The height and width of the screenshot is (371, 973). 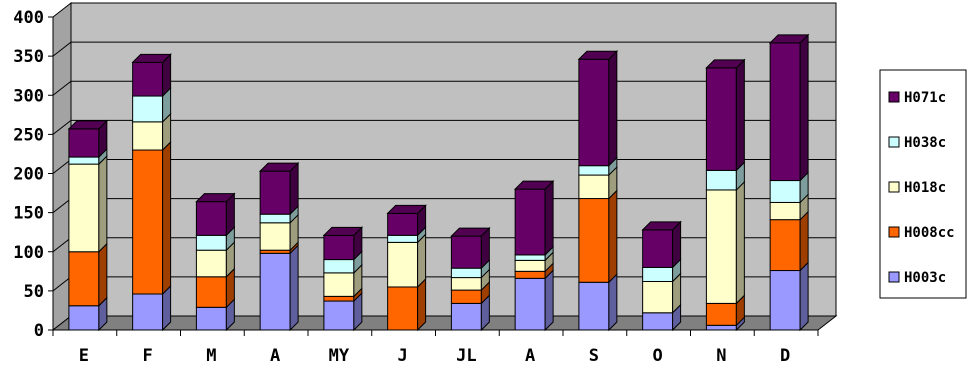 I want to click on legend-item: H008cc, so click(x=921, y=233).